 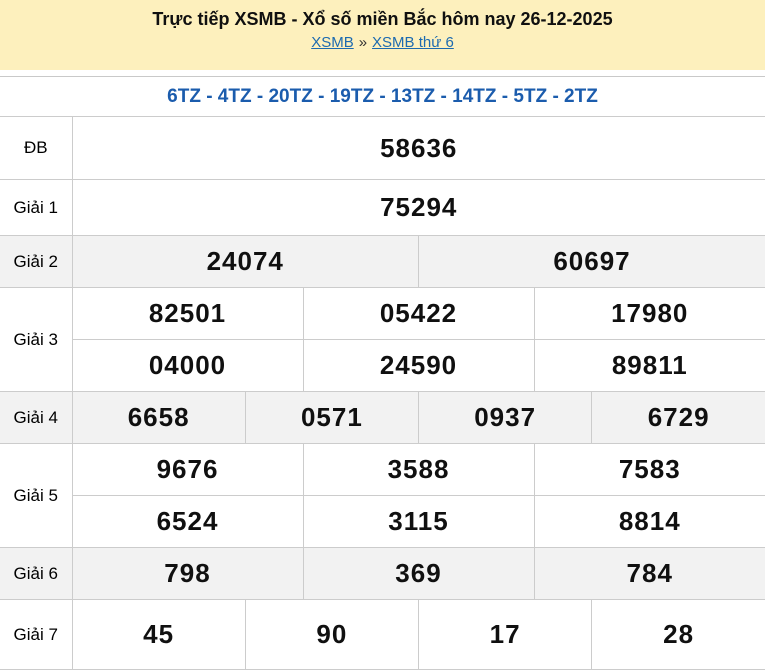 What do you see at coordinates (649, 522) in the screenshot?
I see `prize-value: 8814` at bounding box center [649, 522].